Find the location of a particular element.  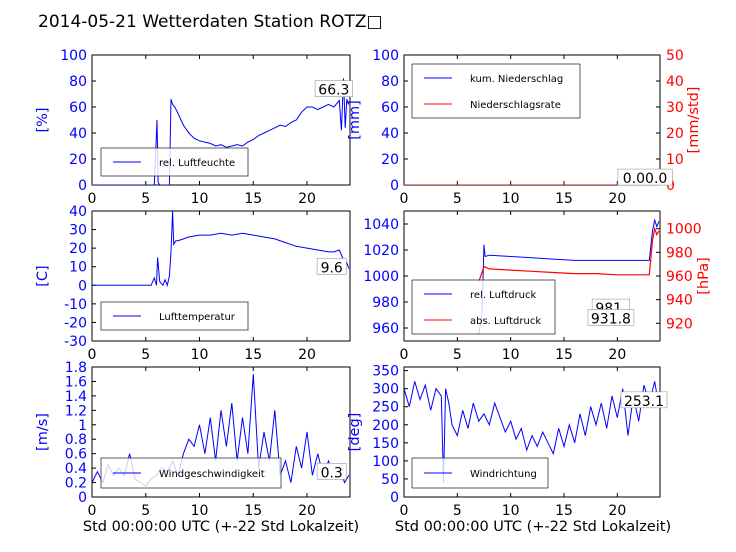

legend-pressure: rel. Luftdruck abs. Luftdruck is located at coordinates (483, 307).